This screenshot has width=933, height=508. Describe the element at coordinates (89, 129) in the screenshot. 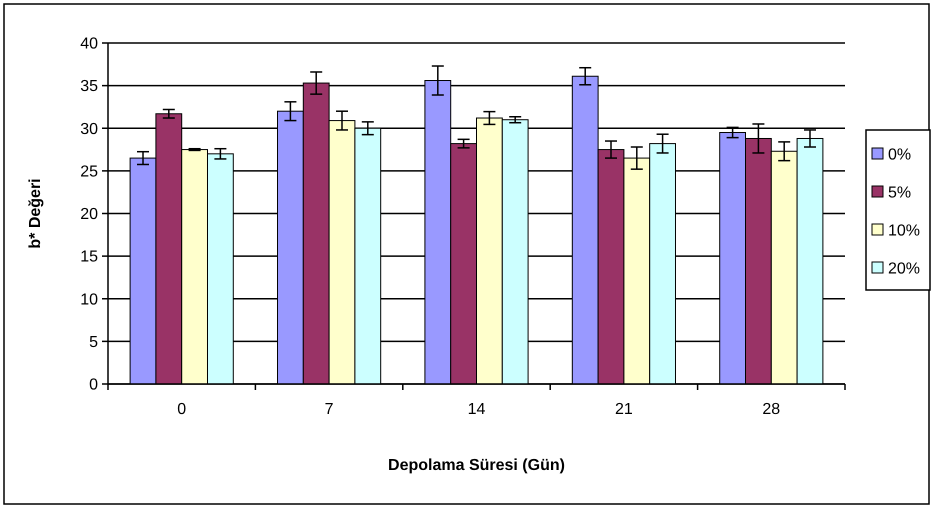

I see `y-tick-label: 30` at that location.